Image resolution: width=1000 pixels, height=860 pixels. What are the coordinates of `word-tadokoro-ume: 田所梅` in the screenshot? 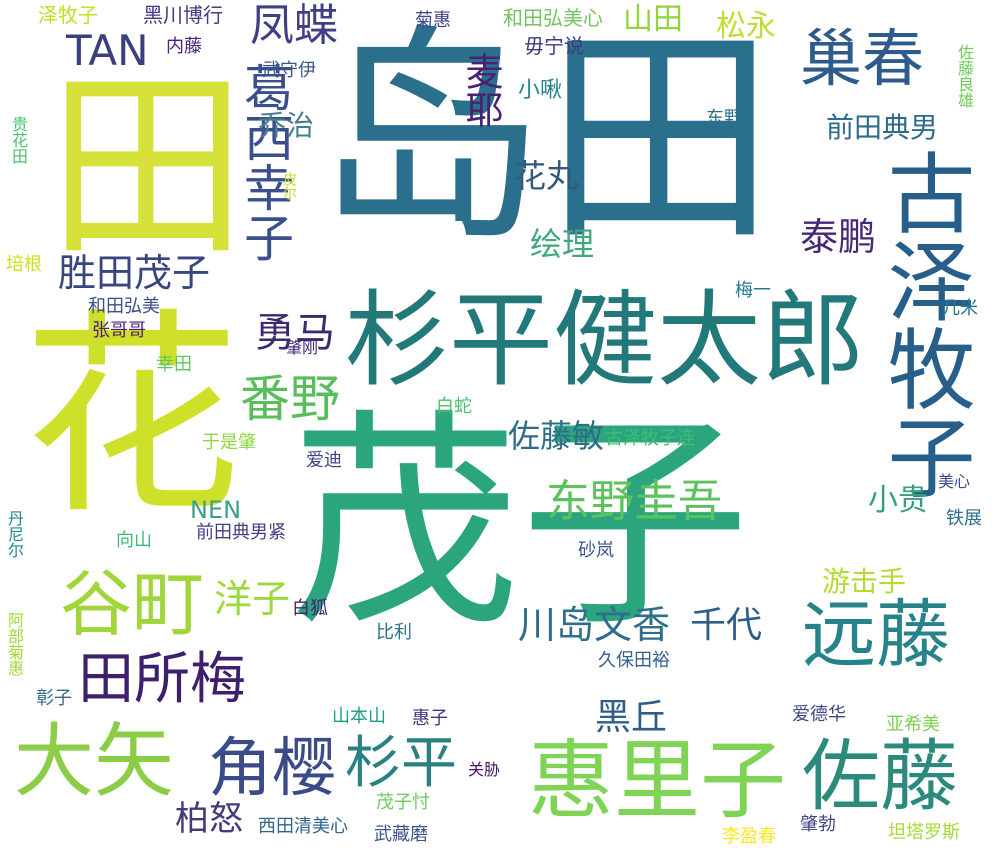 It's located at (162, 679).